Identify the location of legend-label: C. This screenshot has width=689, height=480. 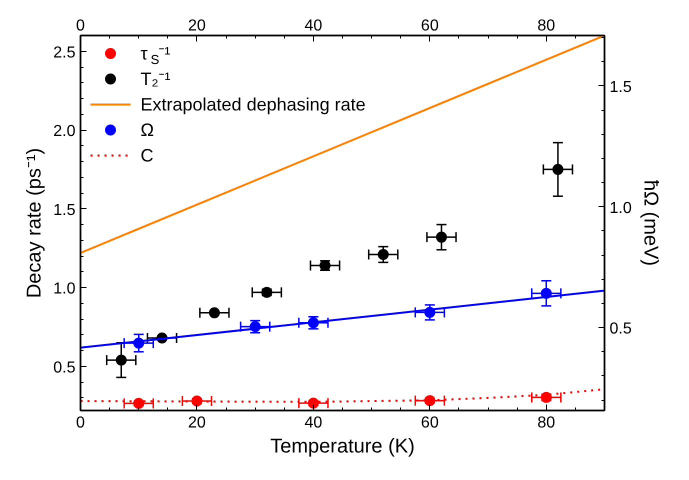
(147, 156).